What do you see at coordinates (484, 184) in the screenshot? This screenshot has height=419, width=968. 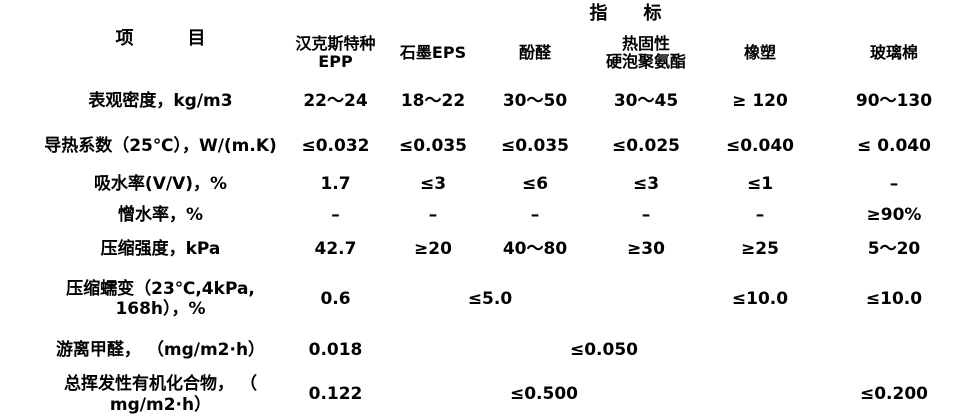 I see `table-row-water-absorption: 吸水率(V/V)，% 1.7 ≤3 ≤6 ≤3 ≤1 –` at bounding box center [484, 184].